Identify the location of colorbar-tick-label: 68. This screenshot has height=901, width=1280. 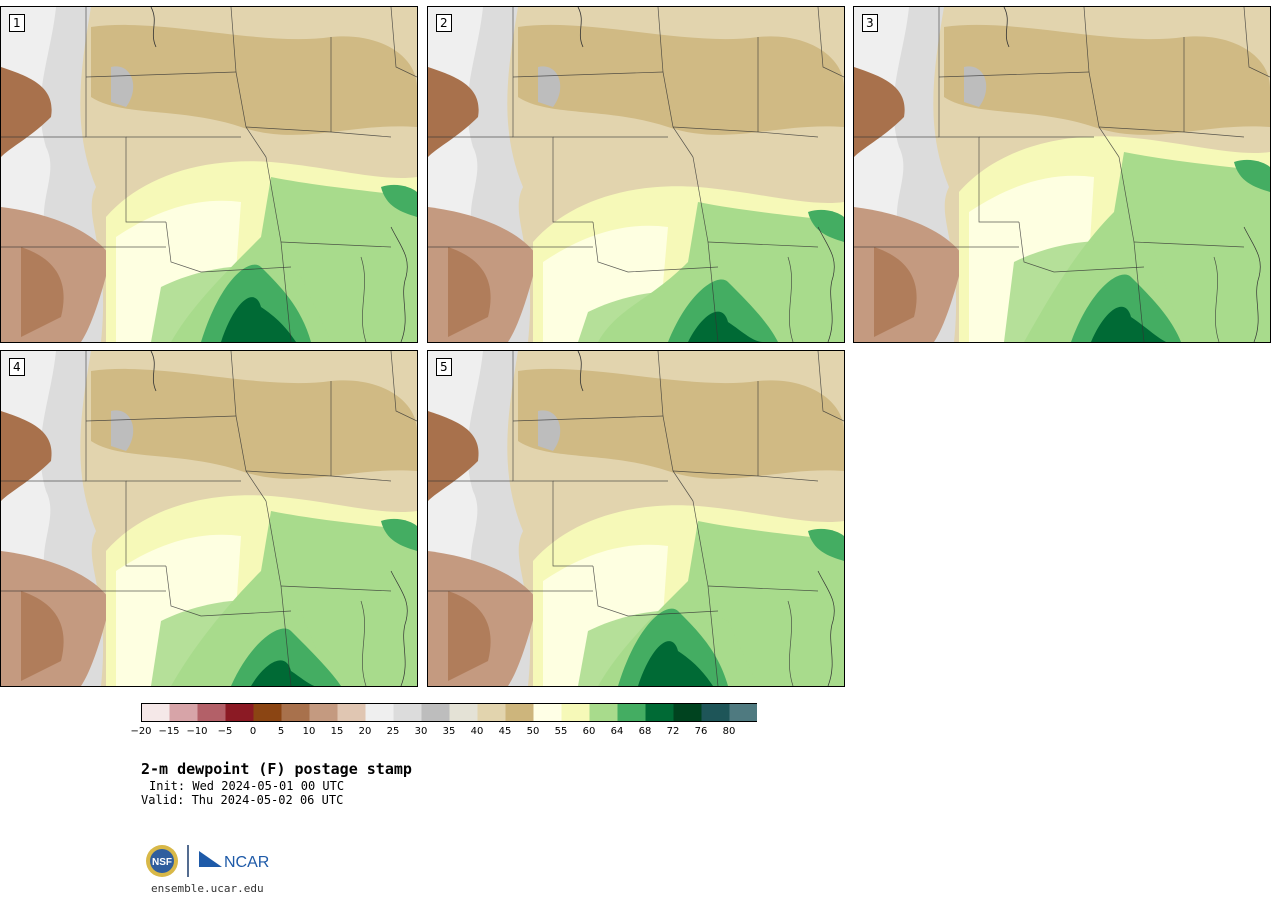
(645, 731).